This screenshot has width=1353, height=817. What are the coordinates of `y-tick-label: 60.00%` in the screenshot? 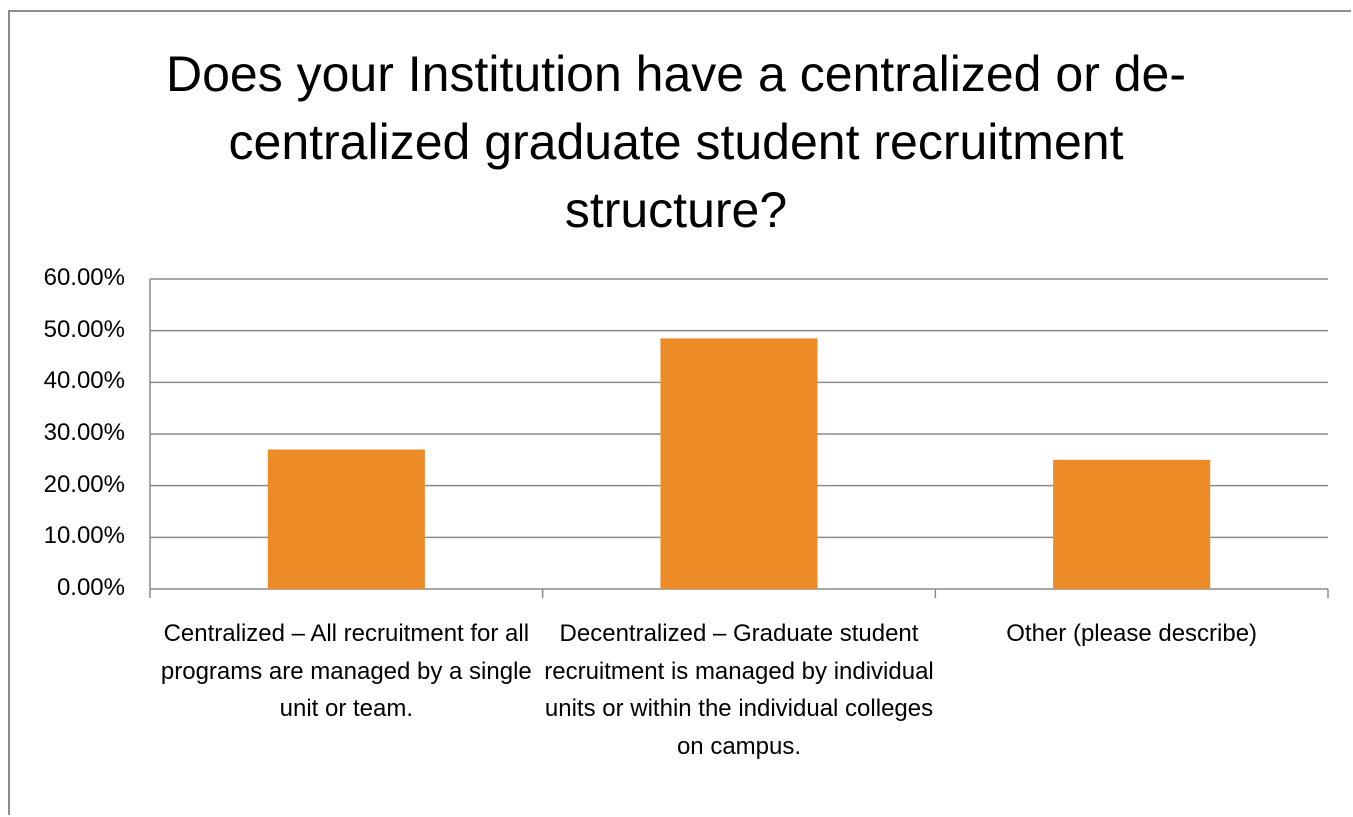 It's located at (84, 277).